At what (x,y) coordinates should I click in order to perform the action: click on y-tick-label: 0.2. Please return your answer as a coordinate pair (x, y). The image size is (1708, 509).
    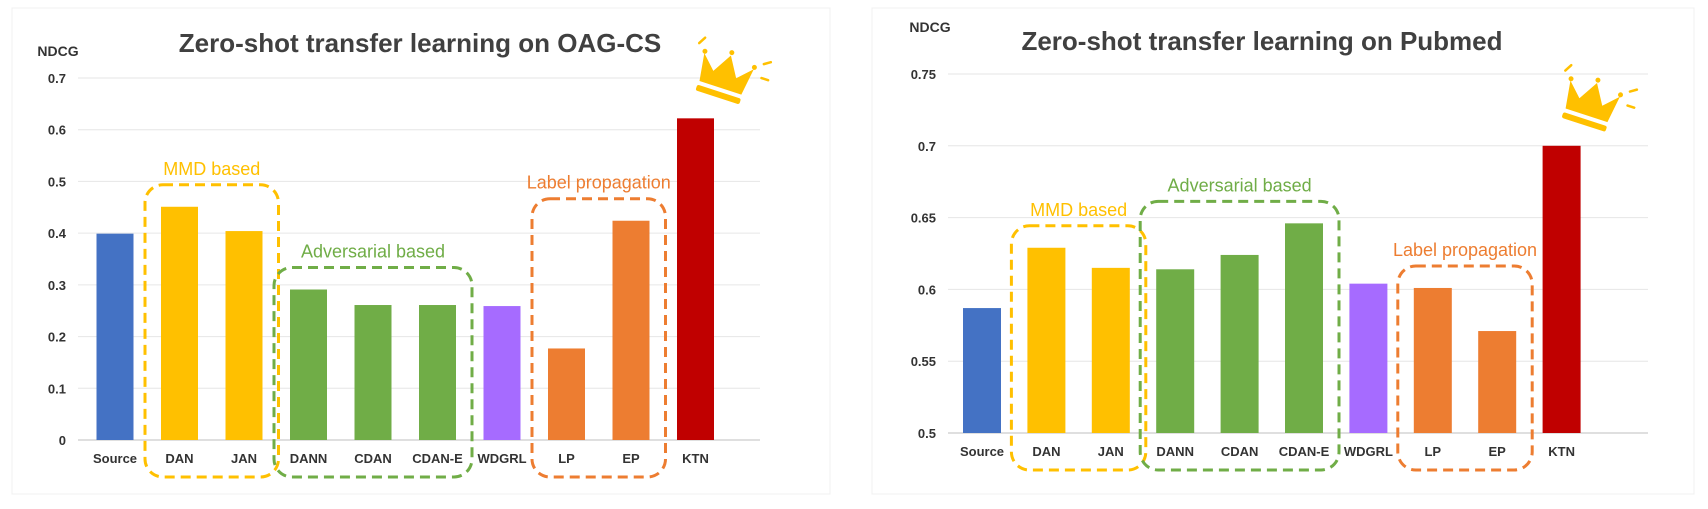
    Looking at the image, I should click on (57, 337).